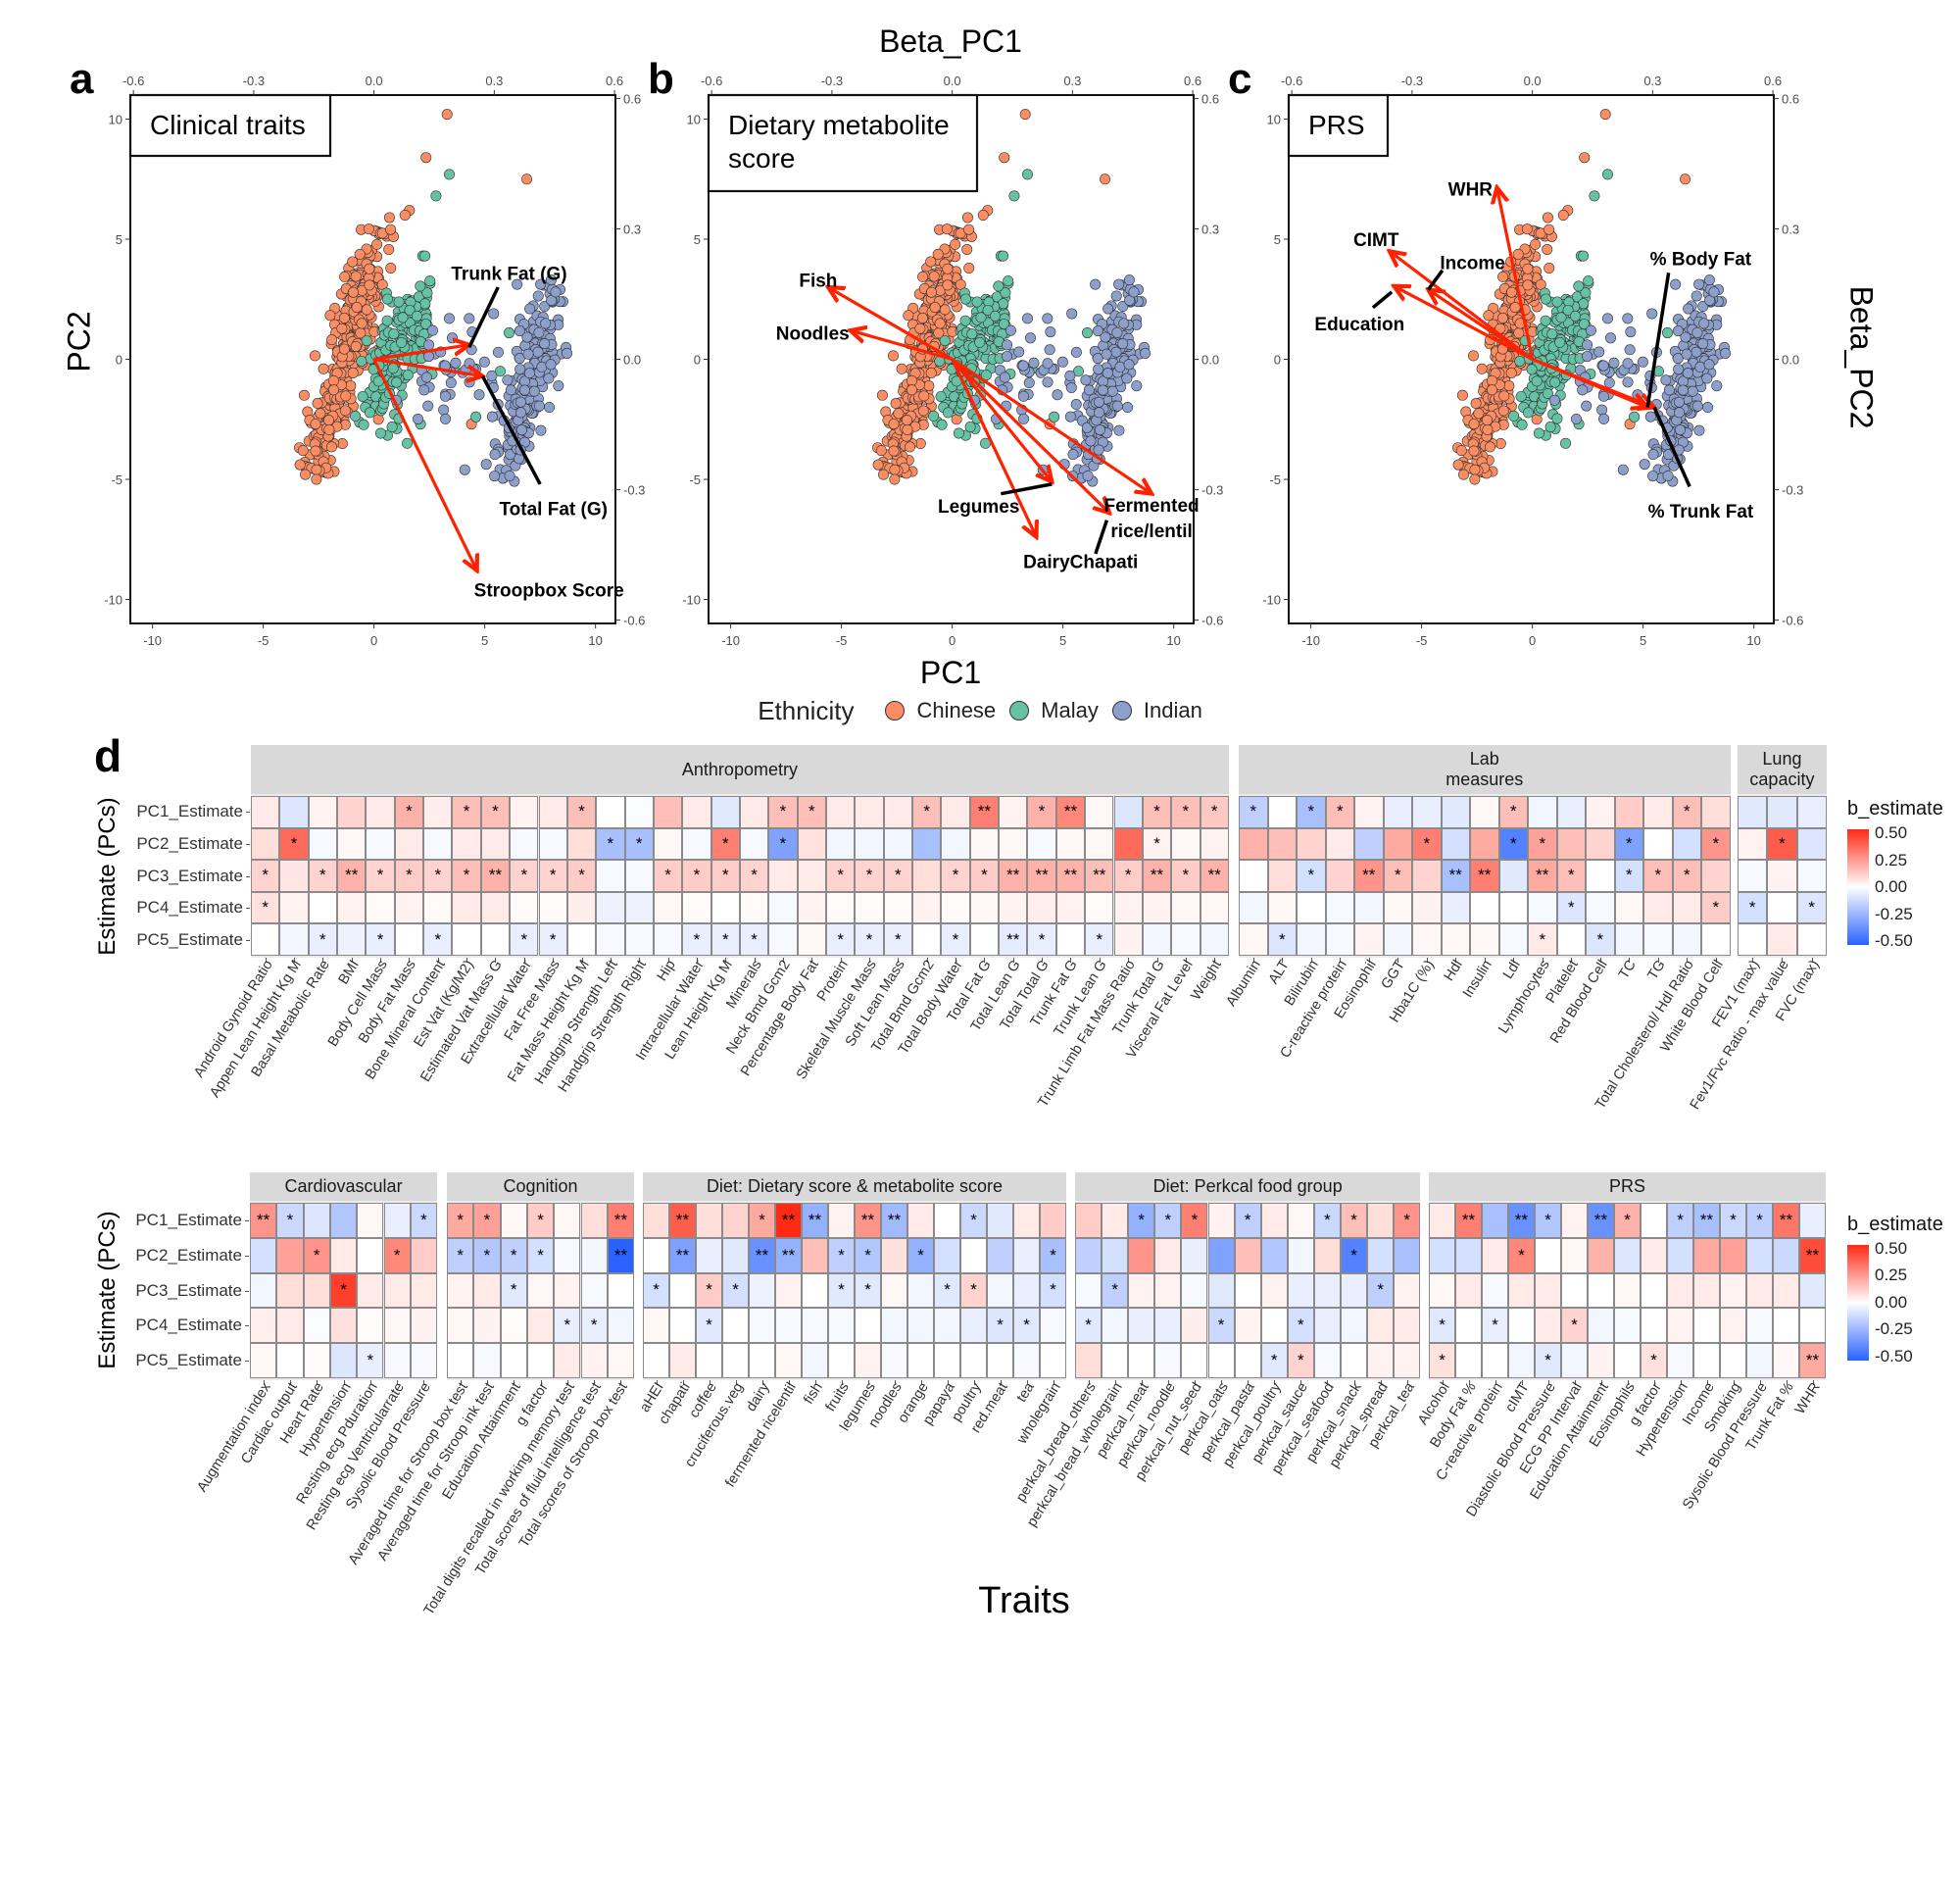  Describe the element at coordinates (978, 508) in the screenshot. I see `arrow-label: Legumes` at that location.